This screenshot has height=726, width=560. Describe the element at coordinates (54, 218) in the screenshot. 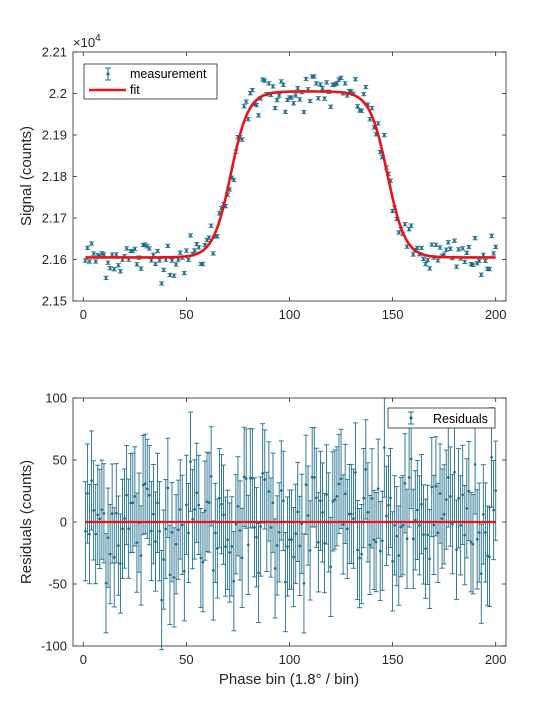

I see `signal-ytick-label: 2.17` at that location.